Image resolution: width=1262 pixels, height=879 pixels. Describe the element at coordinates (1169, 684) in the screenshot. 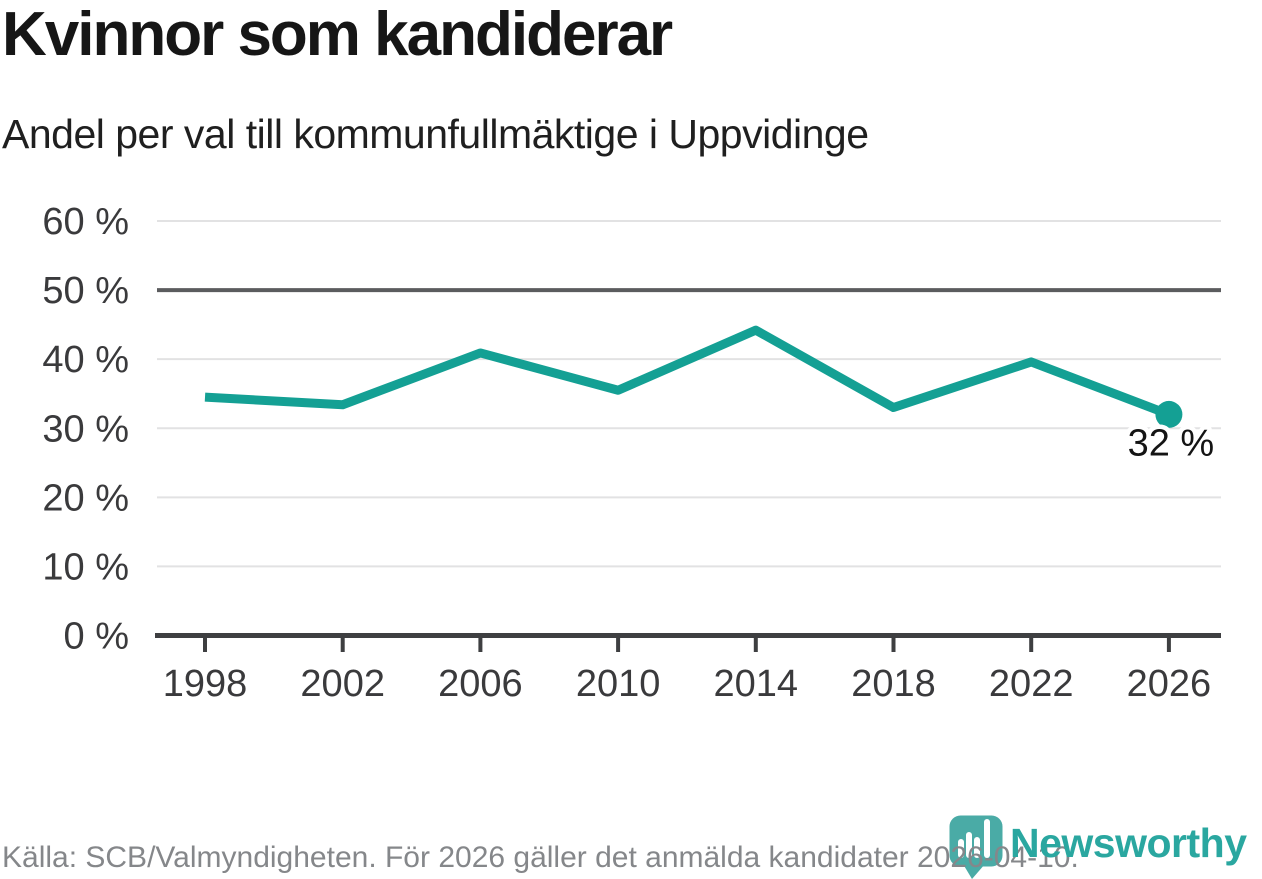

I see `x-tick-label: 2026` at that location.